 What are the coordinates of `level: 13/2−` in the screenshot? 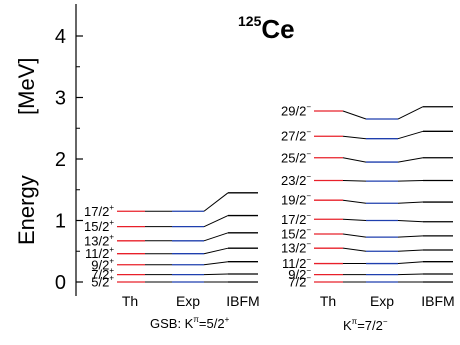 It's located at (367, 248).